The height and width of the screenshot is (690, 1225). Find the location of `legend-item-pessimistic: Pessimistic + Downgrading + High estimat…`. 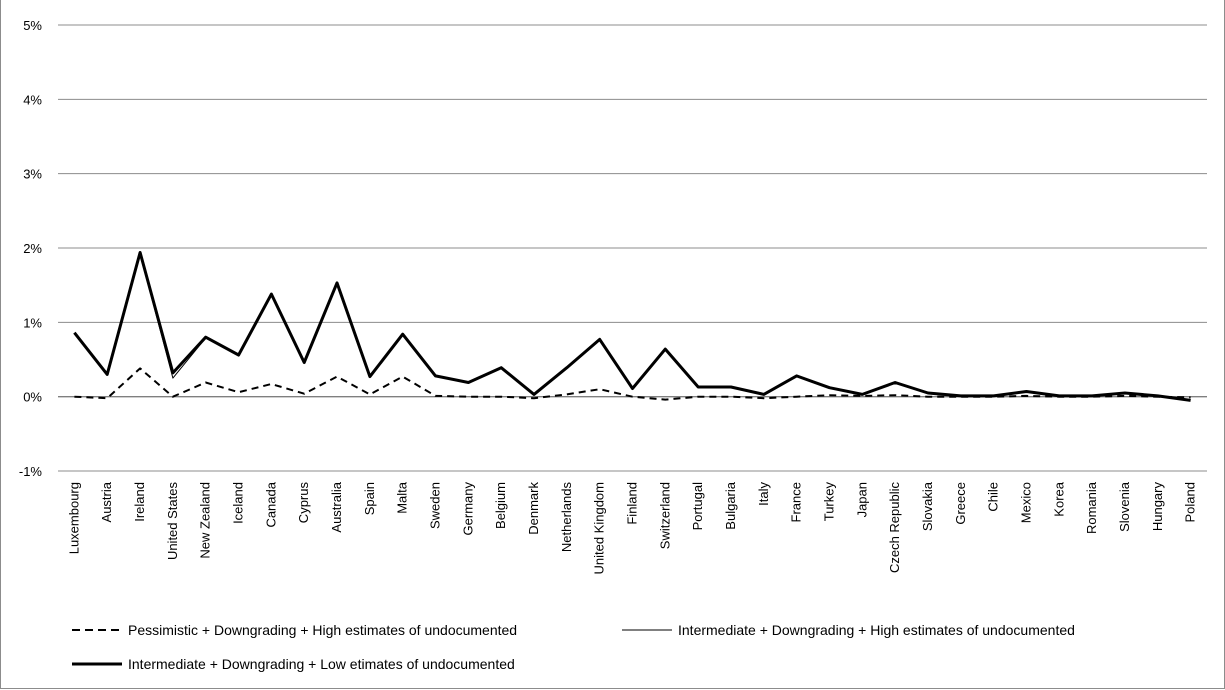

legend-item-pessimistic: Pessimistic + Downgrading + High estimat… is located at coordinates (293, 630).